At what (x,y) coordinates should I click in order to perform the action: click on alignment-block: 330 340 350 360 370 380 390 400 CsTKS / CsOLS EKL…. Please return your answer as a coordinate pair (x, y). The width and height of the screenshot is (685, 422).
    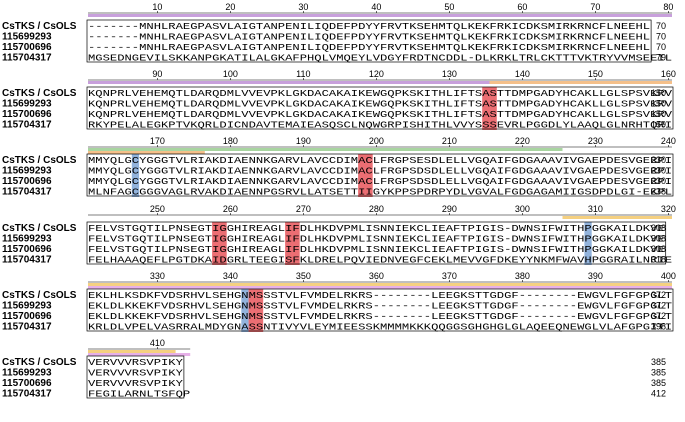
    Looking at the image, I should click on (339, 302).